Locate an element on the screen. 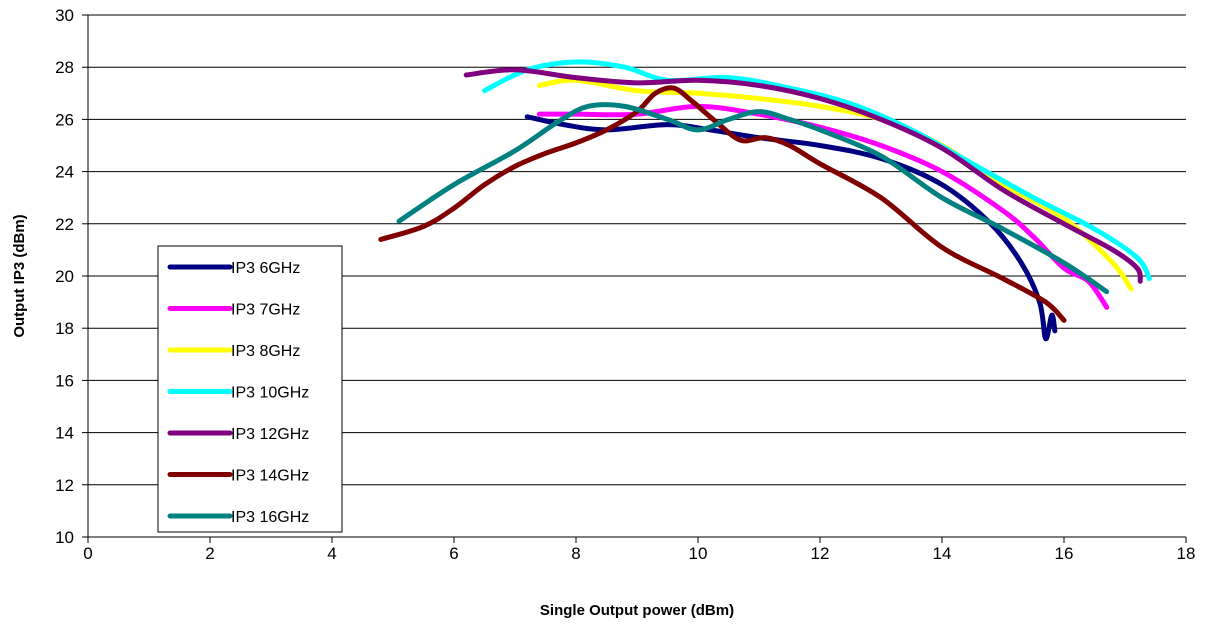 This screenshot has height=626, width=1210. legend-label: IP3 16GHz is located at coordinates (270, 517).